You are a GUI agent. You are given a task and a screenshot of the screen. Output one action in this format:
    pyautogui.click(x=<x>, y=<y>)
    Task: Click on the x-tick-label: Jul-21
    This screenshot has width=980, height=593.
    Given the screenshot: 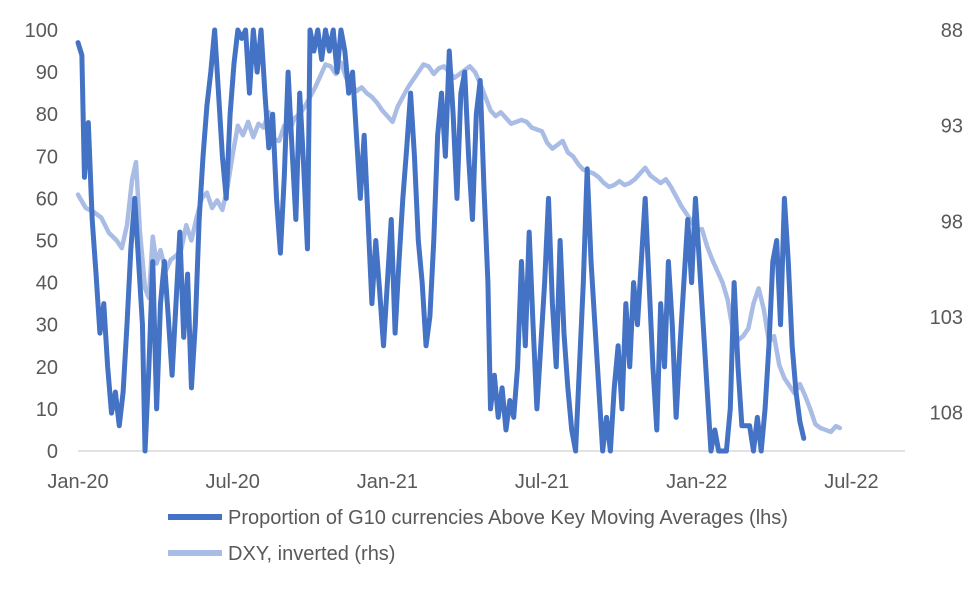 What is the action you would take?
    pyautogui.click(x=542, y=482)
    